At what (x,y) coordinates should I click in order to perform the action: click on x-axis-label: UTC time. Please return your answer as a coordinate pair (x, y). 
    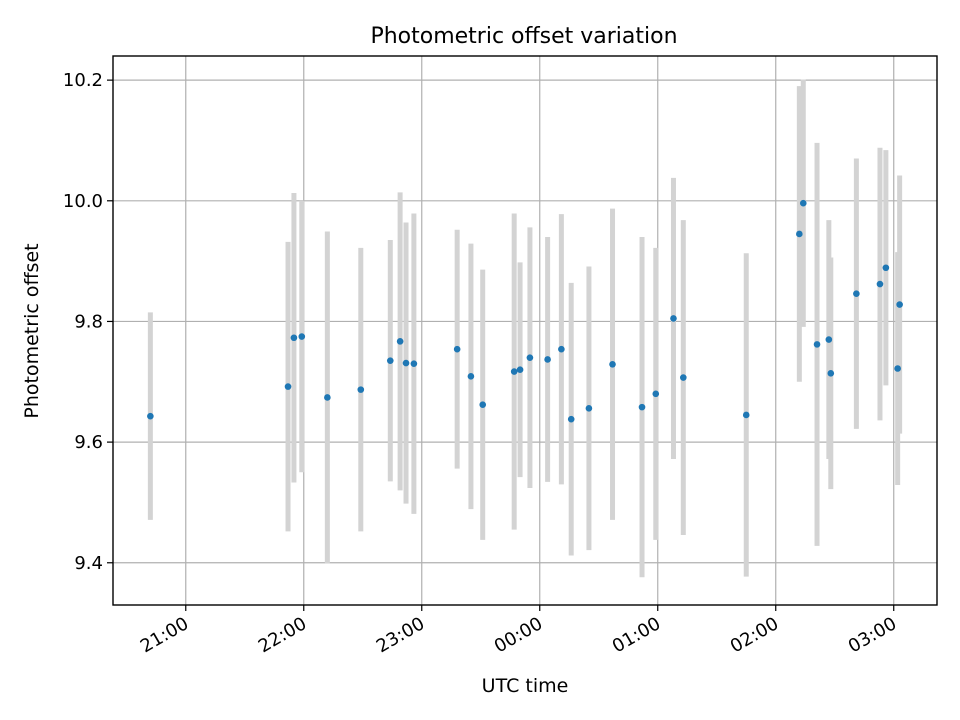
    Looking at the image, I should click on (525, 686).